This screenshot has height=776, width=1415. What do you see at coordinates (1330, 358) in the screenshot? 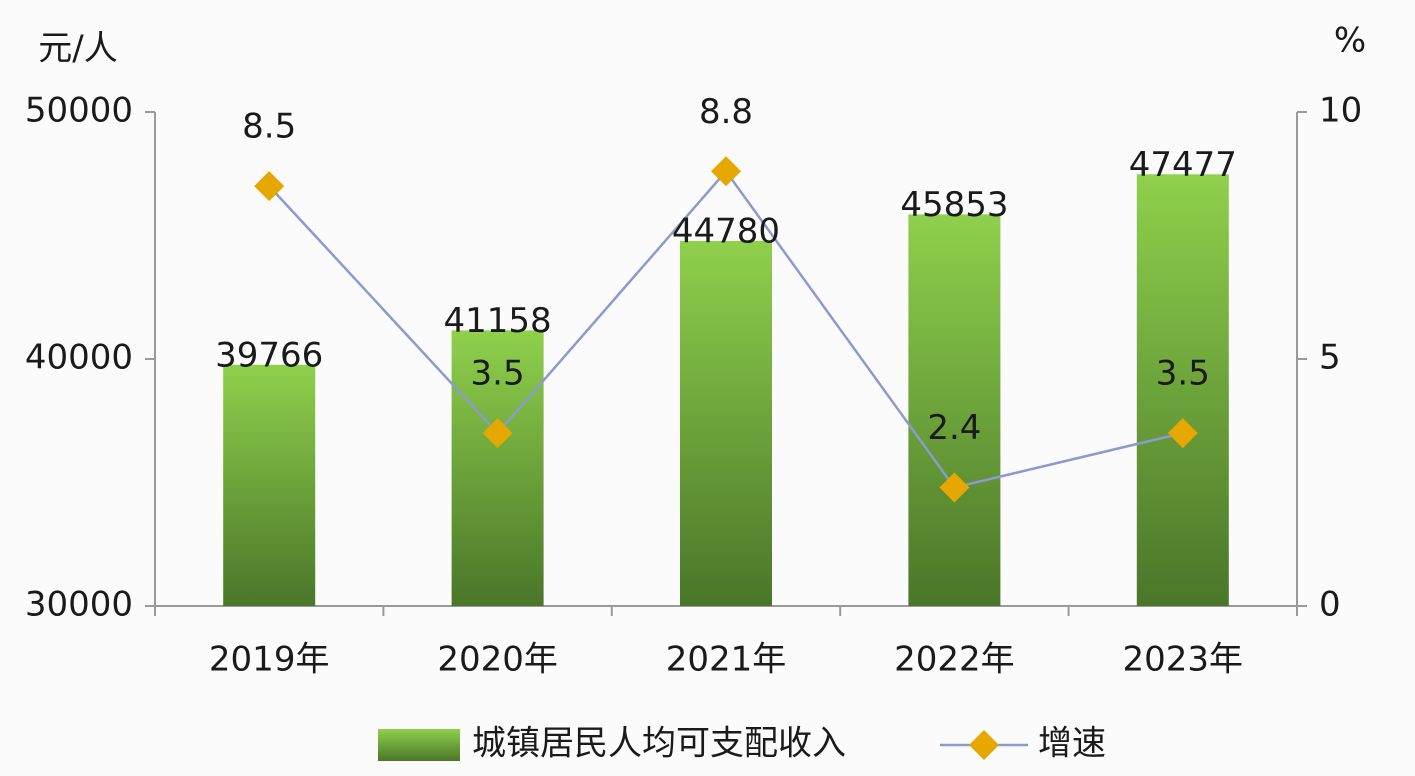
I see `y2-tick-label: 5` at bounding box center [1330, 358].